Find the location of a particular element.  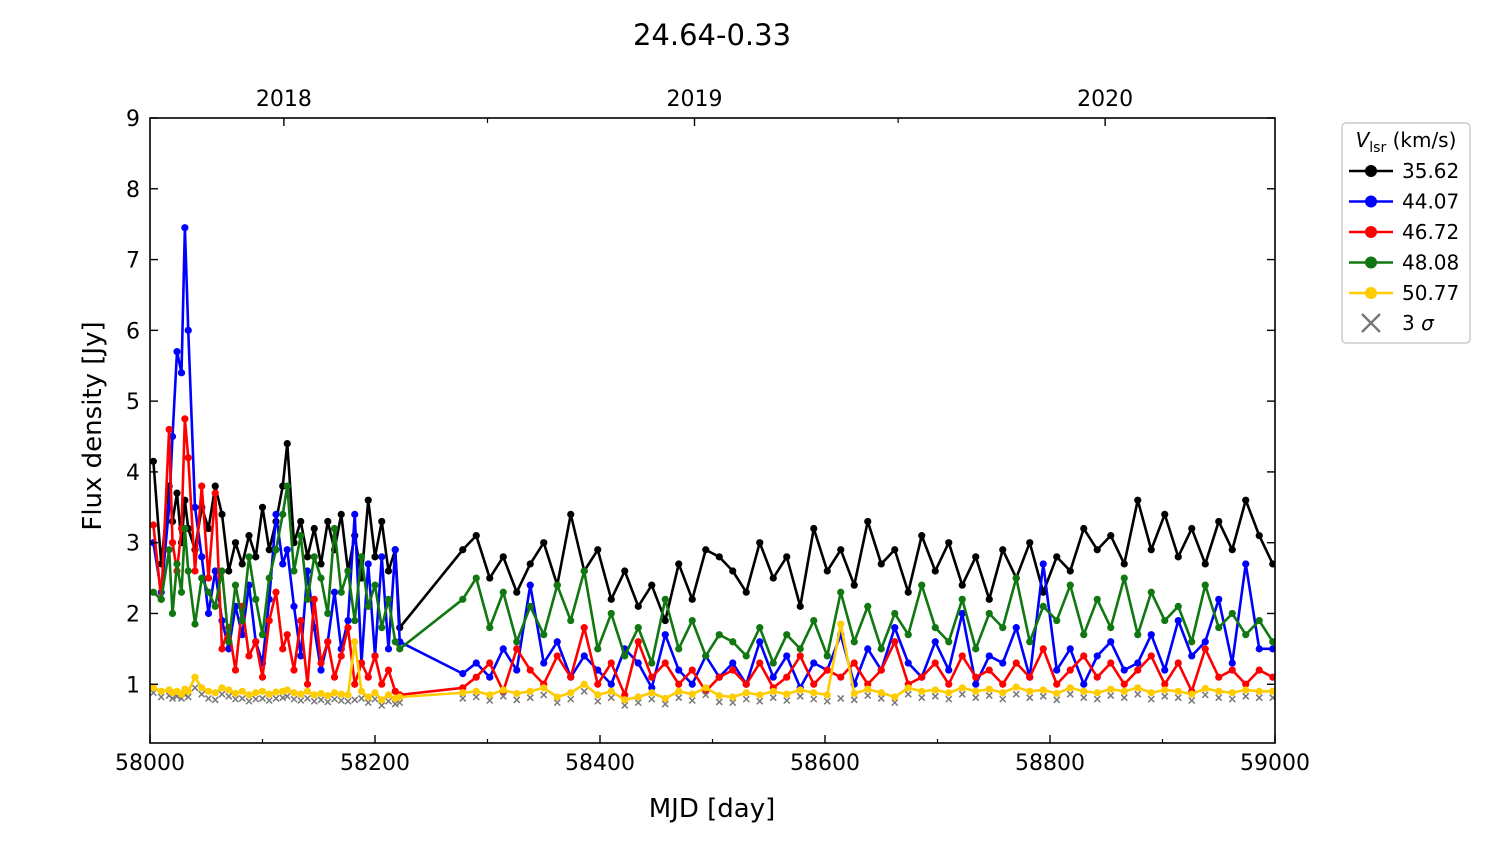

x-tick-label: 58200 is located at coordinates (375, 763).